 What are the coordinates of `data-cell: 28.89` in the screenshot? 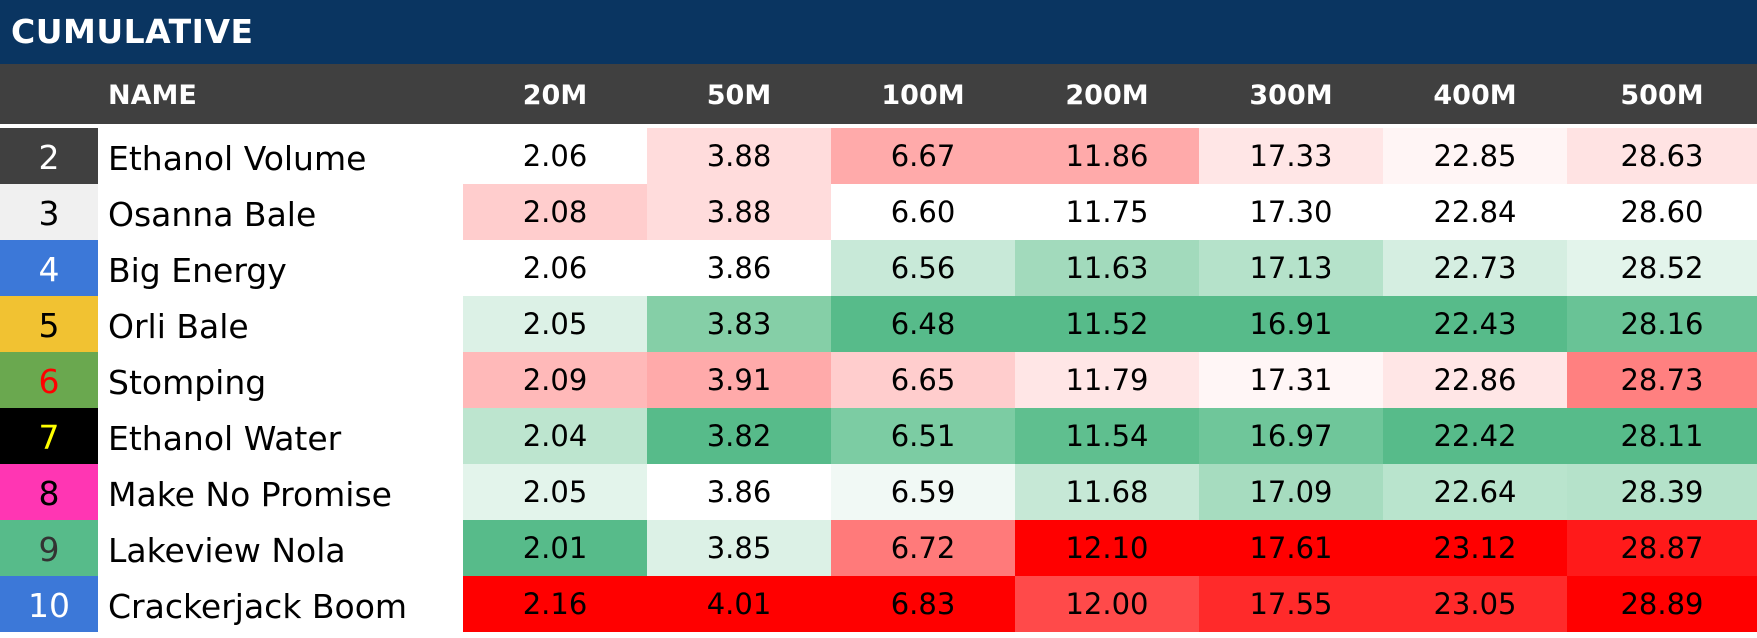 It's located at (1662, 604).